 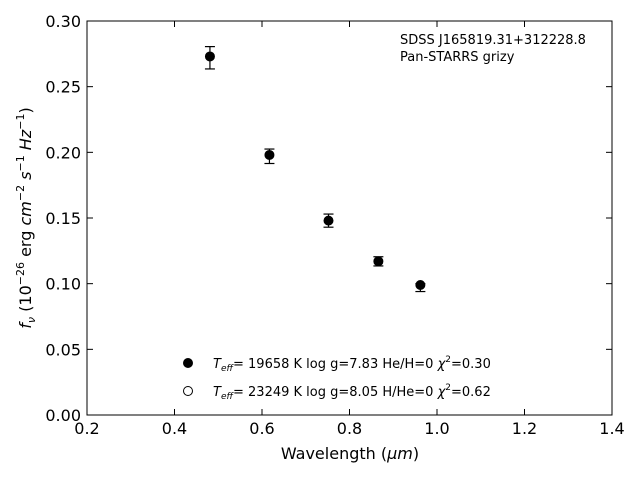 What do you see at coordinates (471, 364) in the screenshot?
I see `legend-1-end: =0.30` at bounding box center [471, 364].